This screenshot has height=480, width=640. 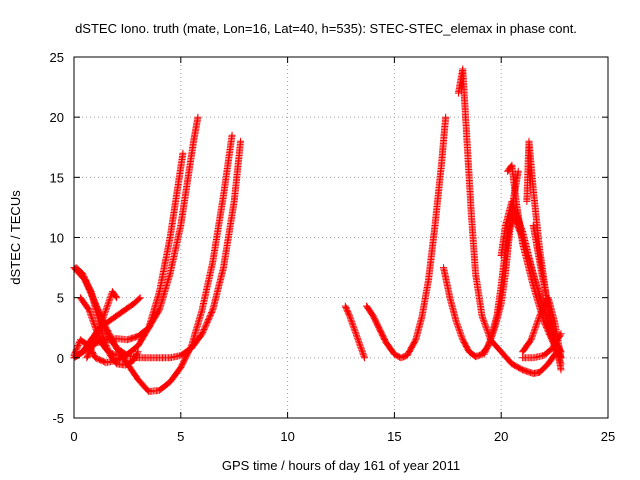 What do you see at coordinates (73, 436) in the screenshot?
I see `x-tick-label: 0` at bounding box center [73, 436].